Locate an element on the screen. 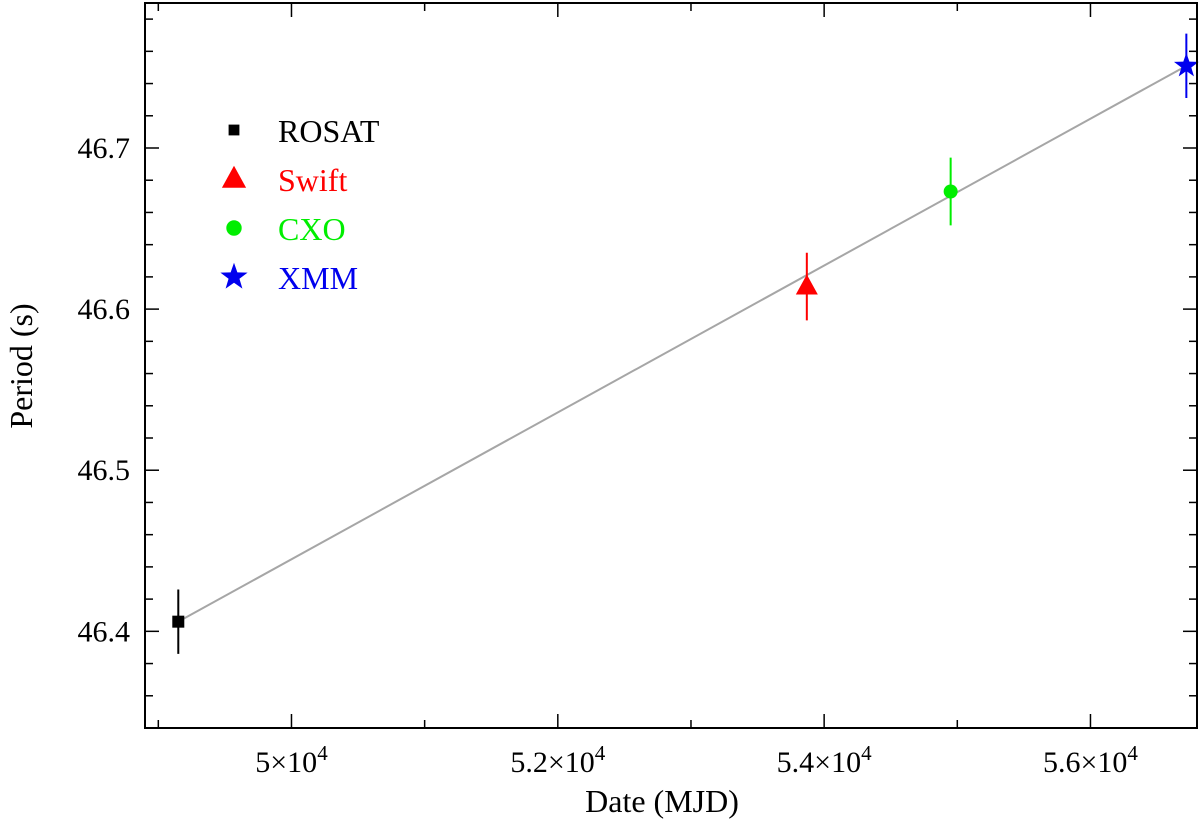  legend-swift-marker is located at coordinates (234, 176).